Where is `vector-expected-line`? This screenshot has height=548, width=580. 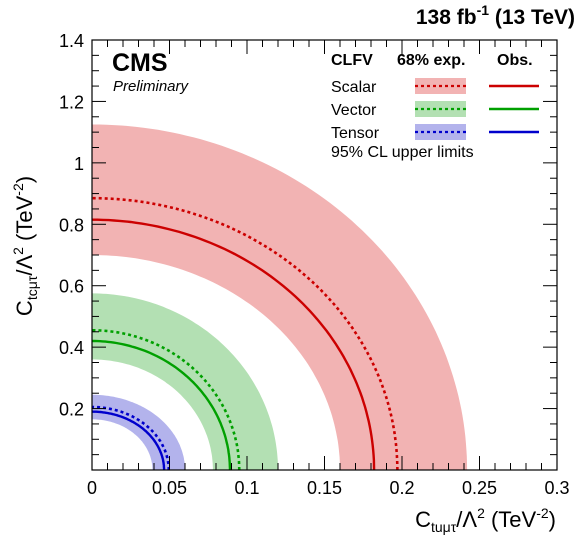 vector-expected-line is located at coordinates (166, 400).